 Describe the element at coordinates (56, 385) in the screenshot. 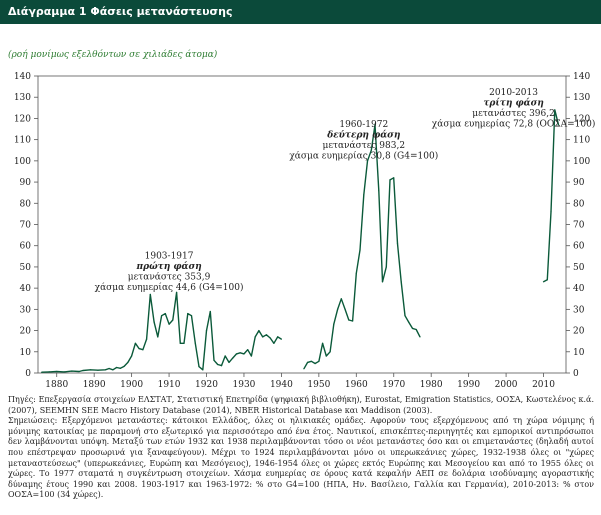

I see `x-tick-label: 1880` at that location.